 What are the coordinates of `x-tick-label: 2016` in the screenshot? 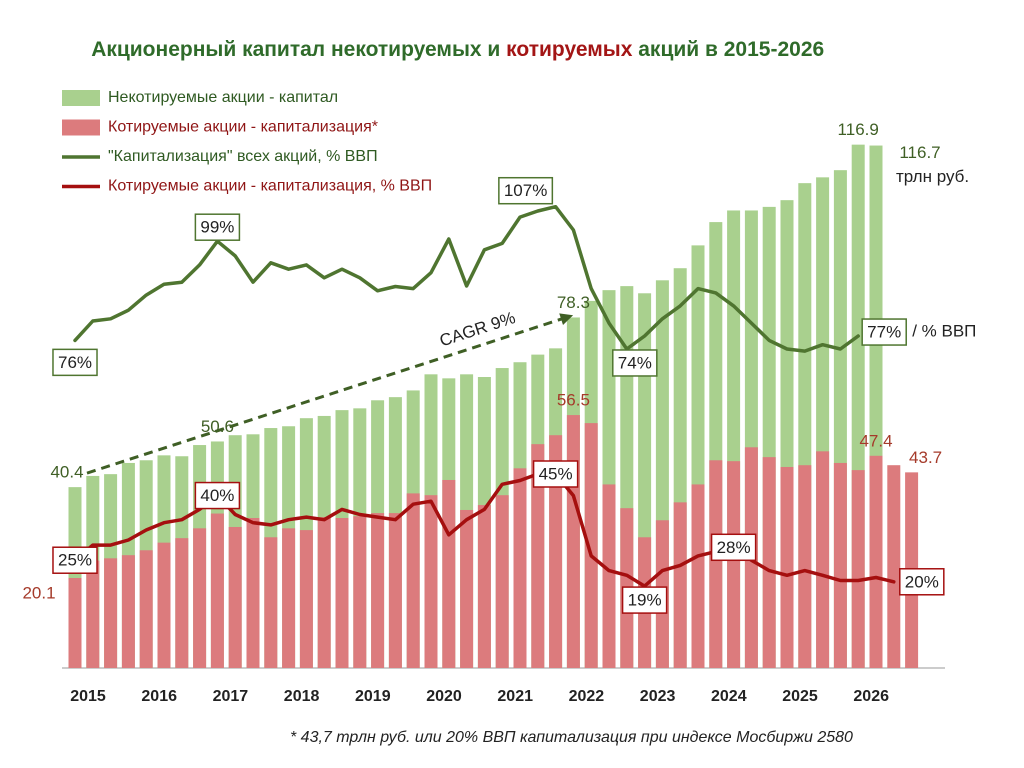 It's located at (159, 696).